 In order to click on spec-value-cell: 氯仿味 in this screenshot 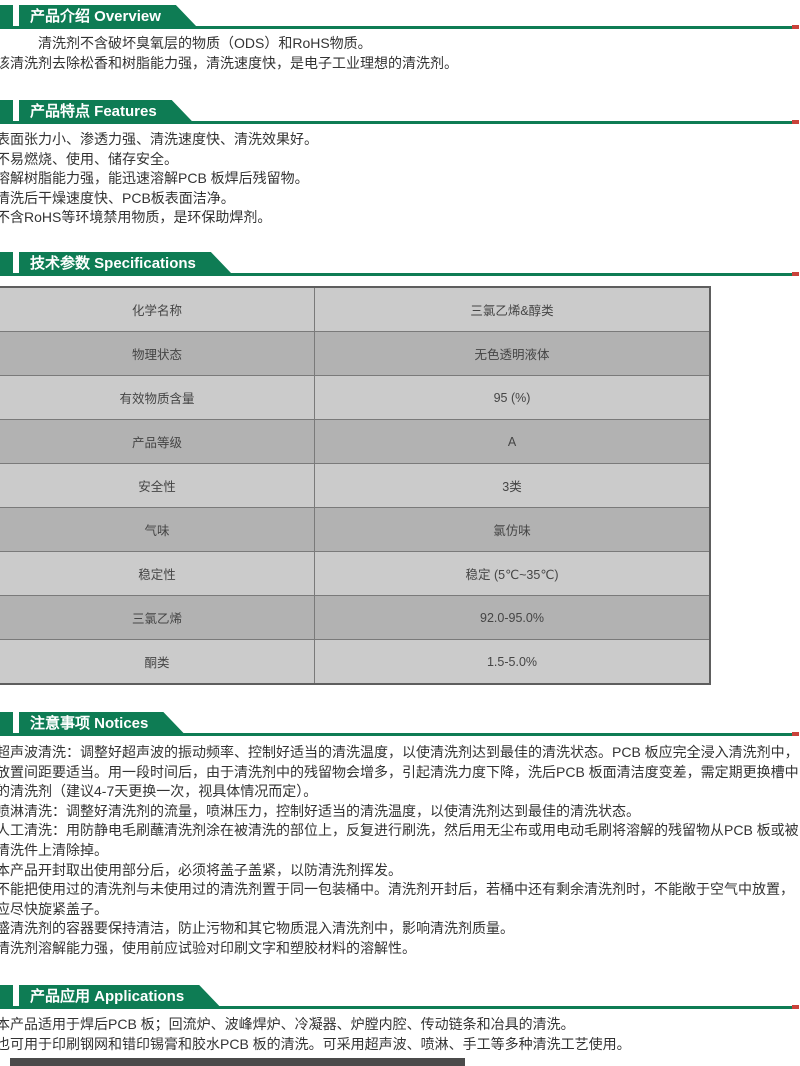, I will do `click(512, 529)`.